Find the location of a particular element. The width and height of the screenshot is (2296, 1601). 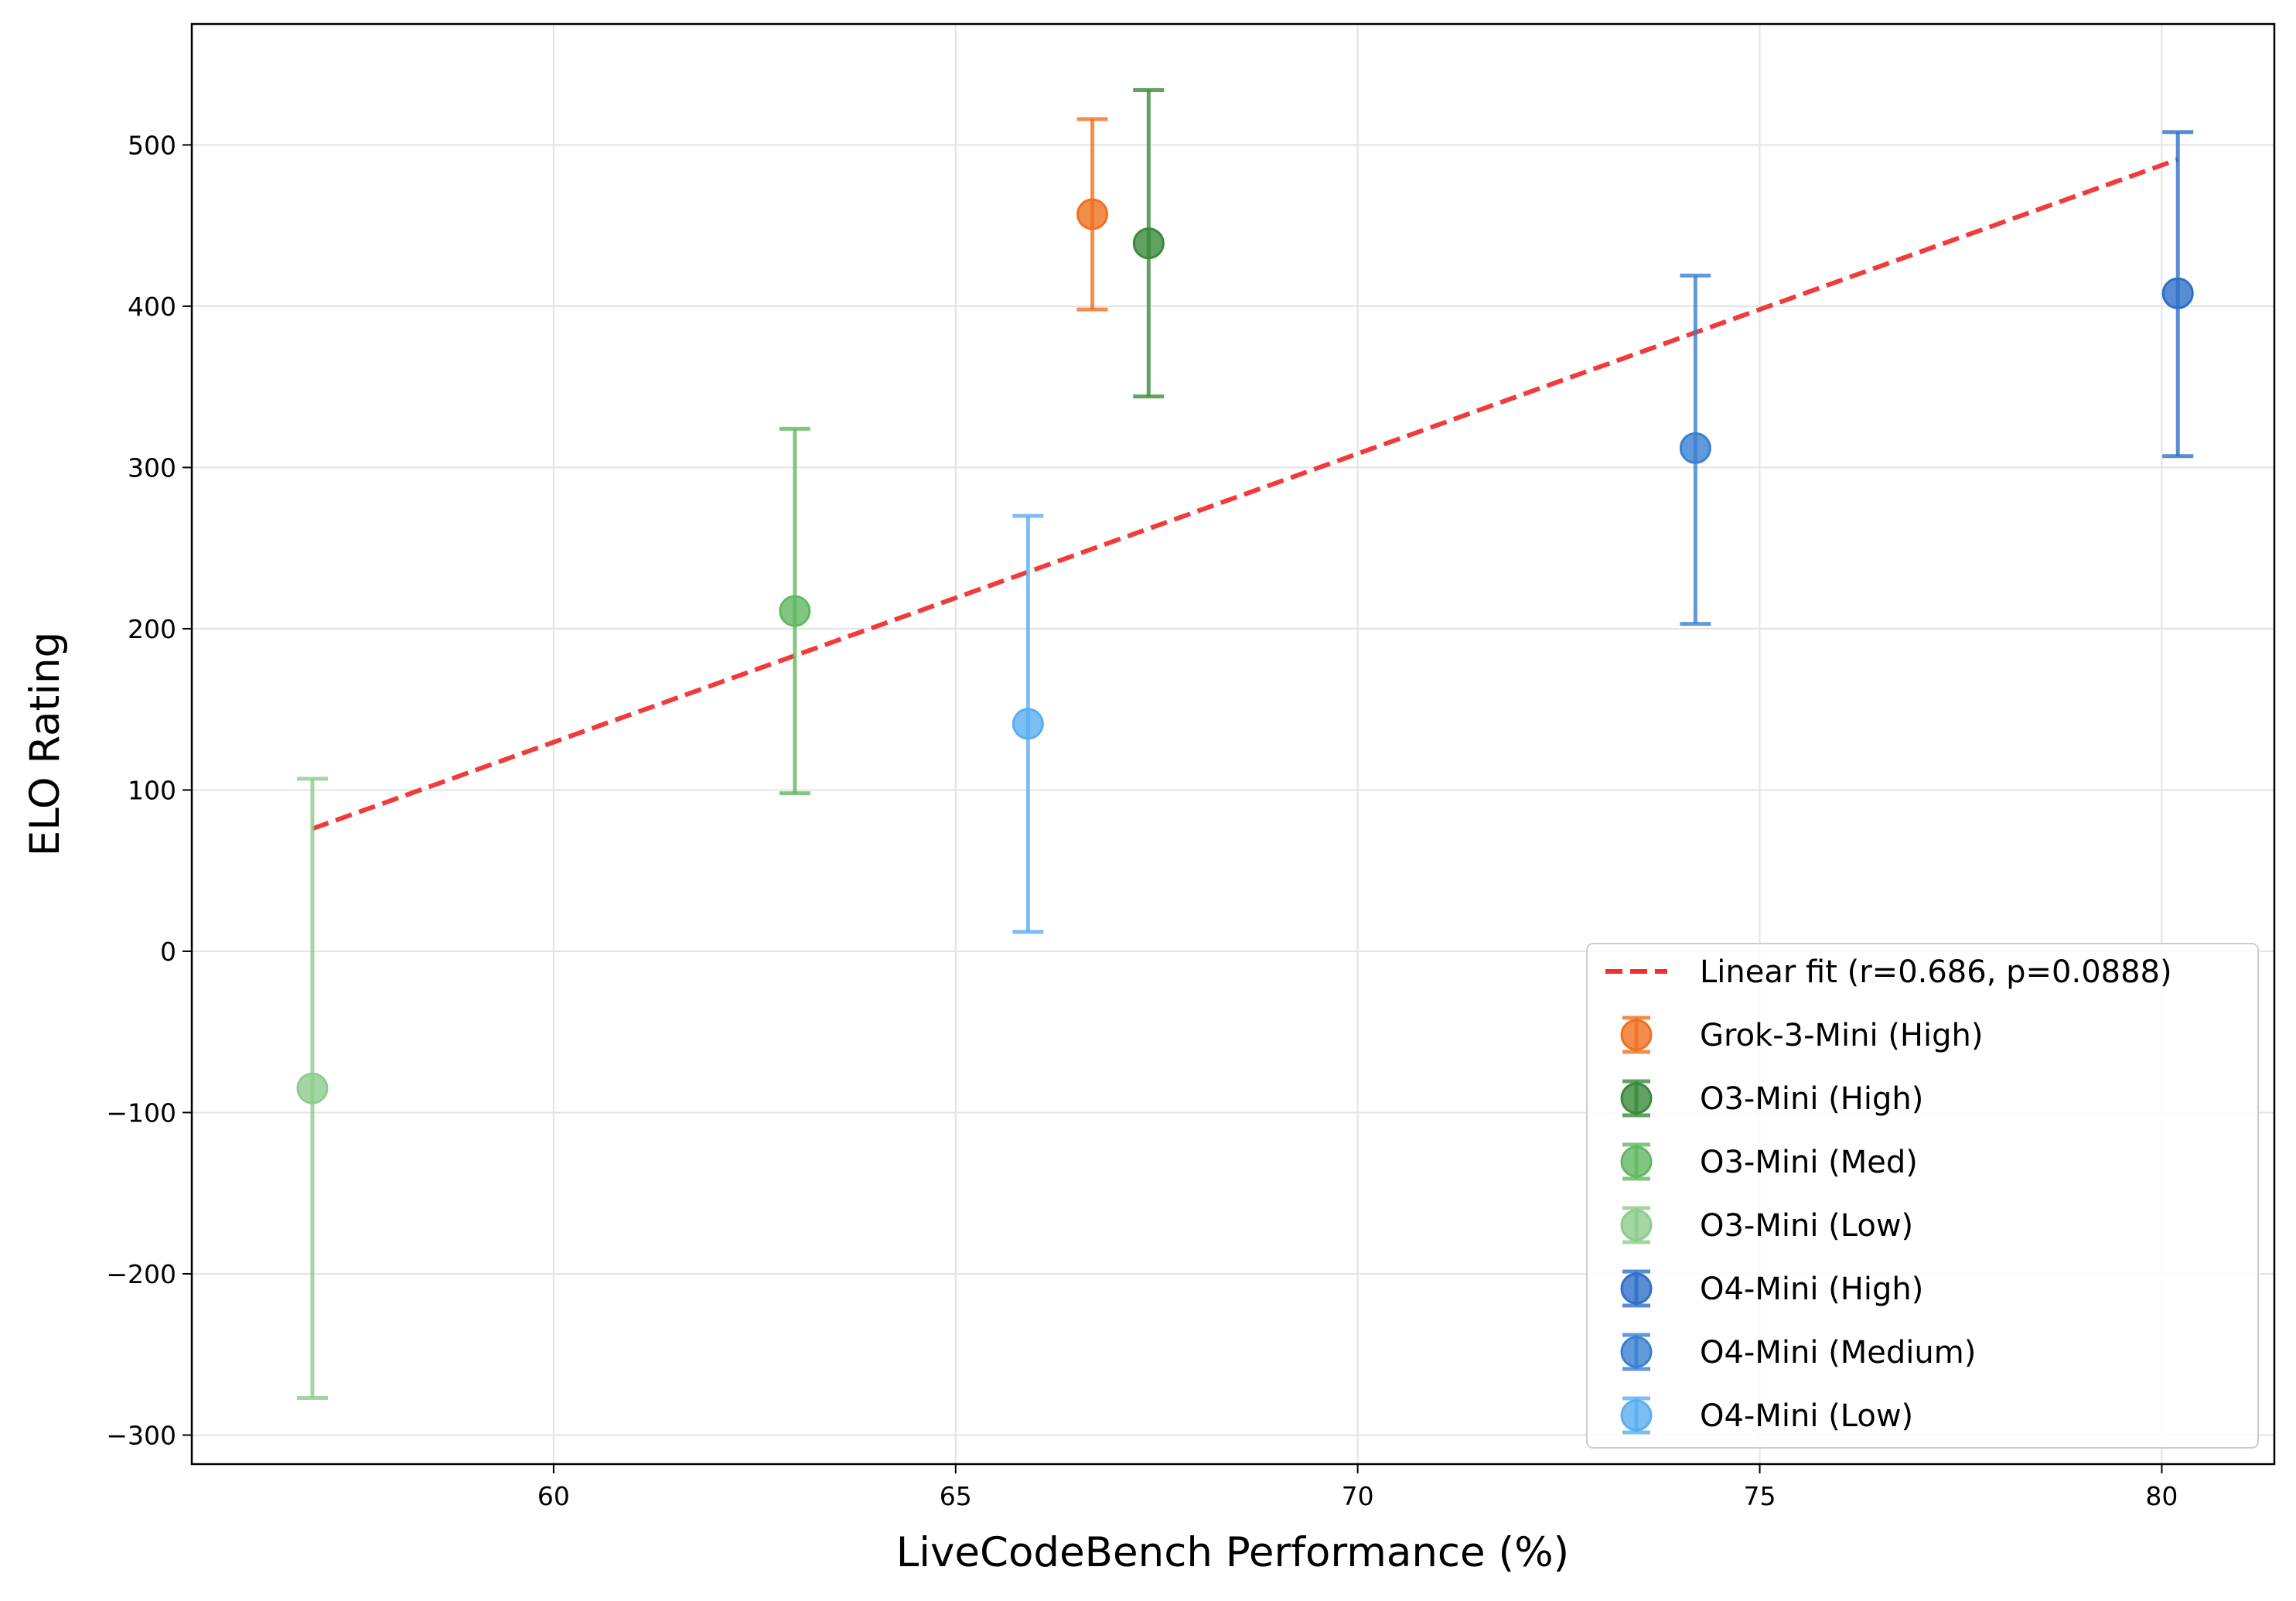

series-2-group is located at coordinates (795, 611).